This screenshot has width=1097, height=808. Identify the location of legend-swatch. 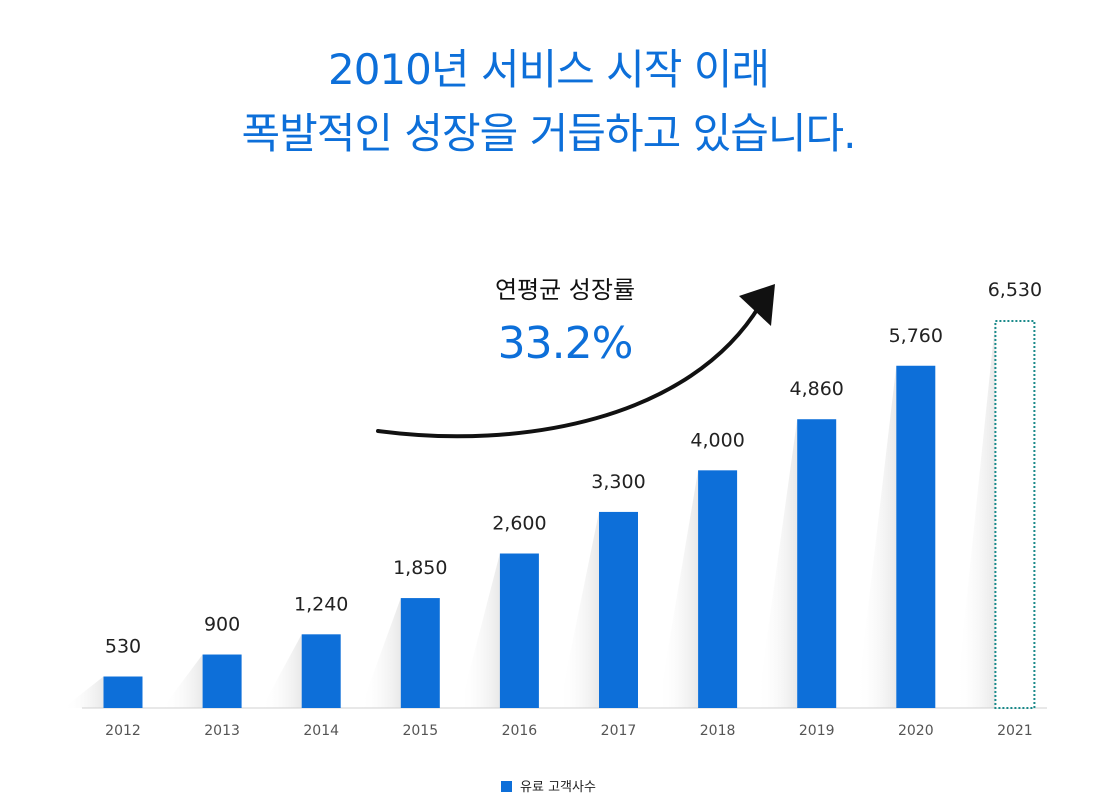
(507, 786).